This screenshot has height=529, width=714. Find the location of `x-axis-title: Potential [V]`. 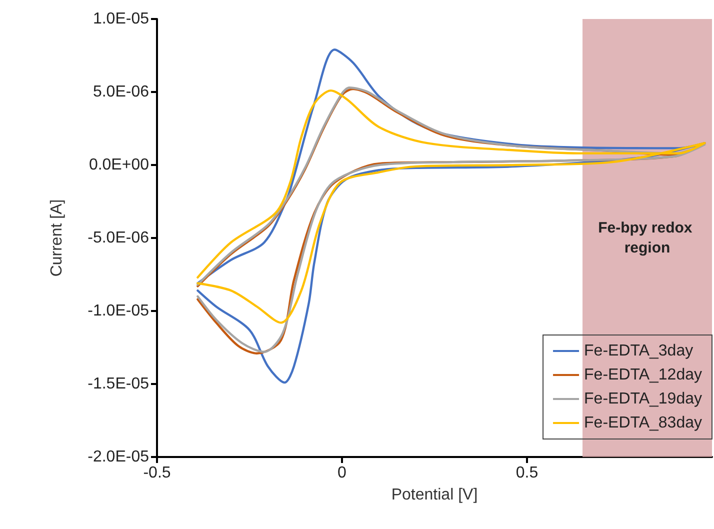

x-axis-title: Potential [V] is located at coordinates (434, 495).